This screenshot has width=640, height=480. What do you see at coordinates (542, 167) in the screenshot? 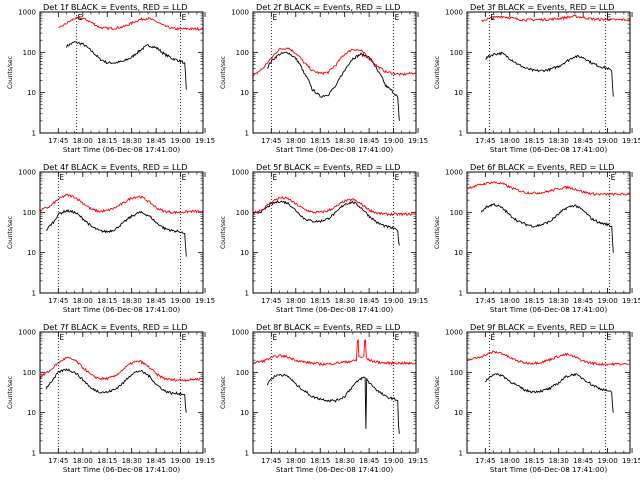
I see `panel-title: Det 6f BLACK = Events, RED = LLD` at bounding box center [542, 167].